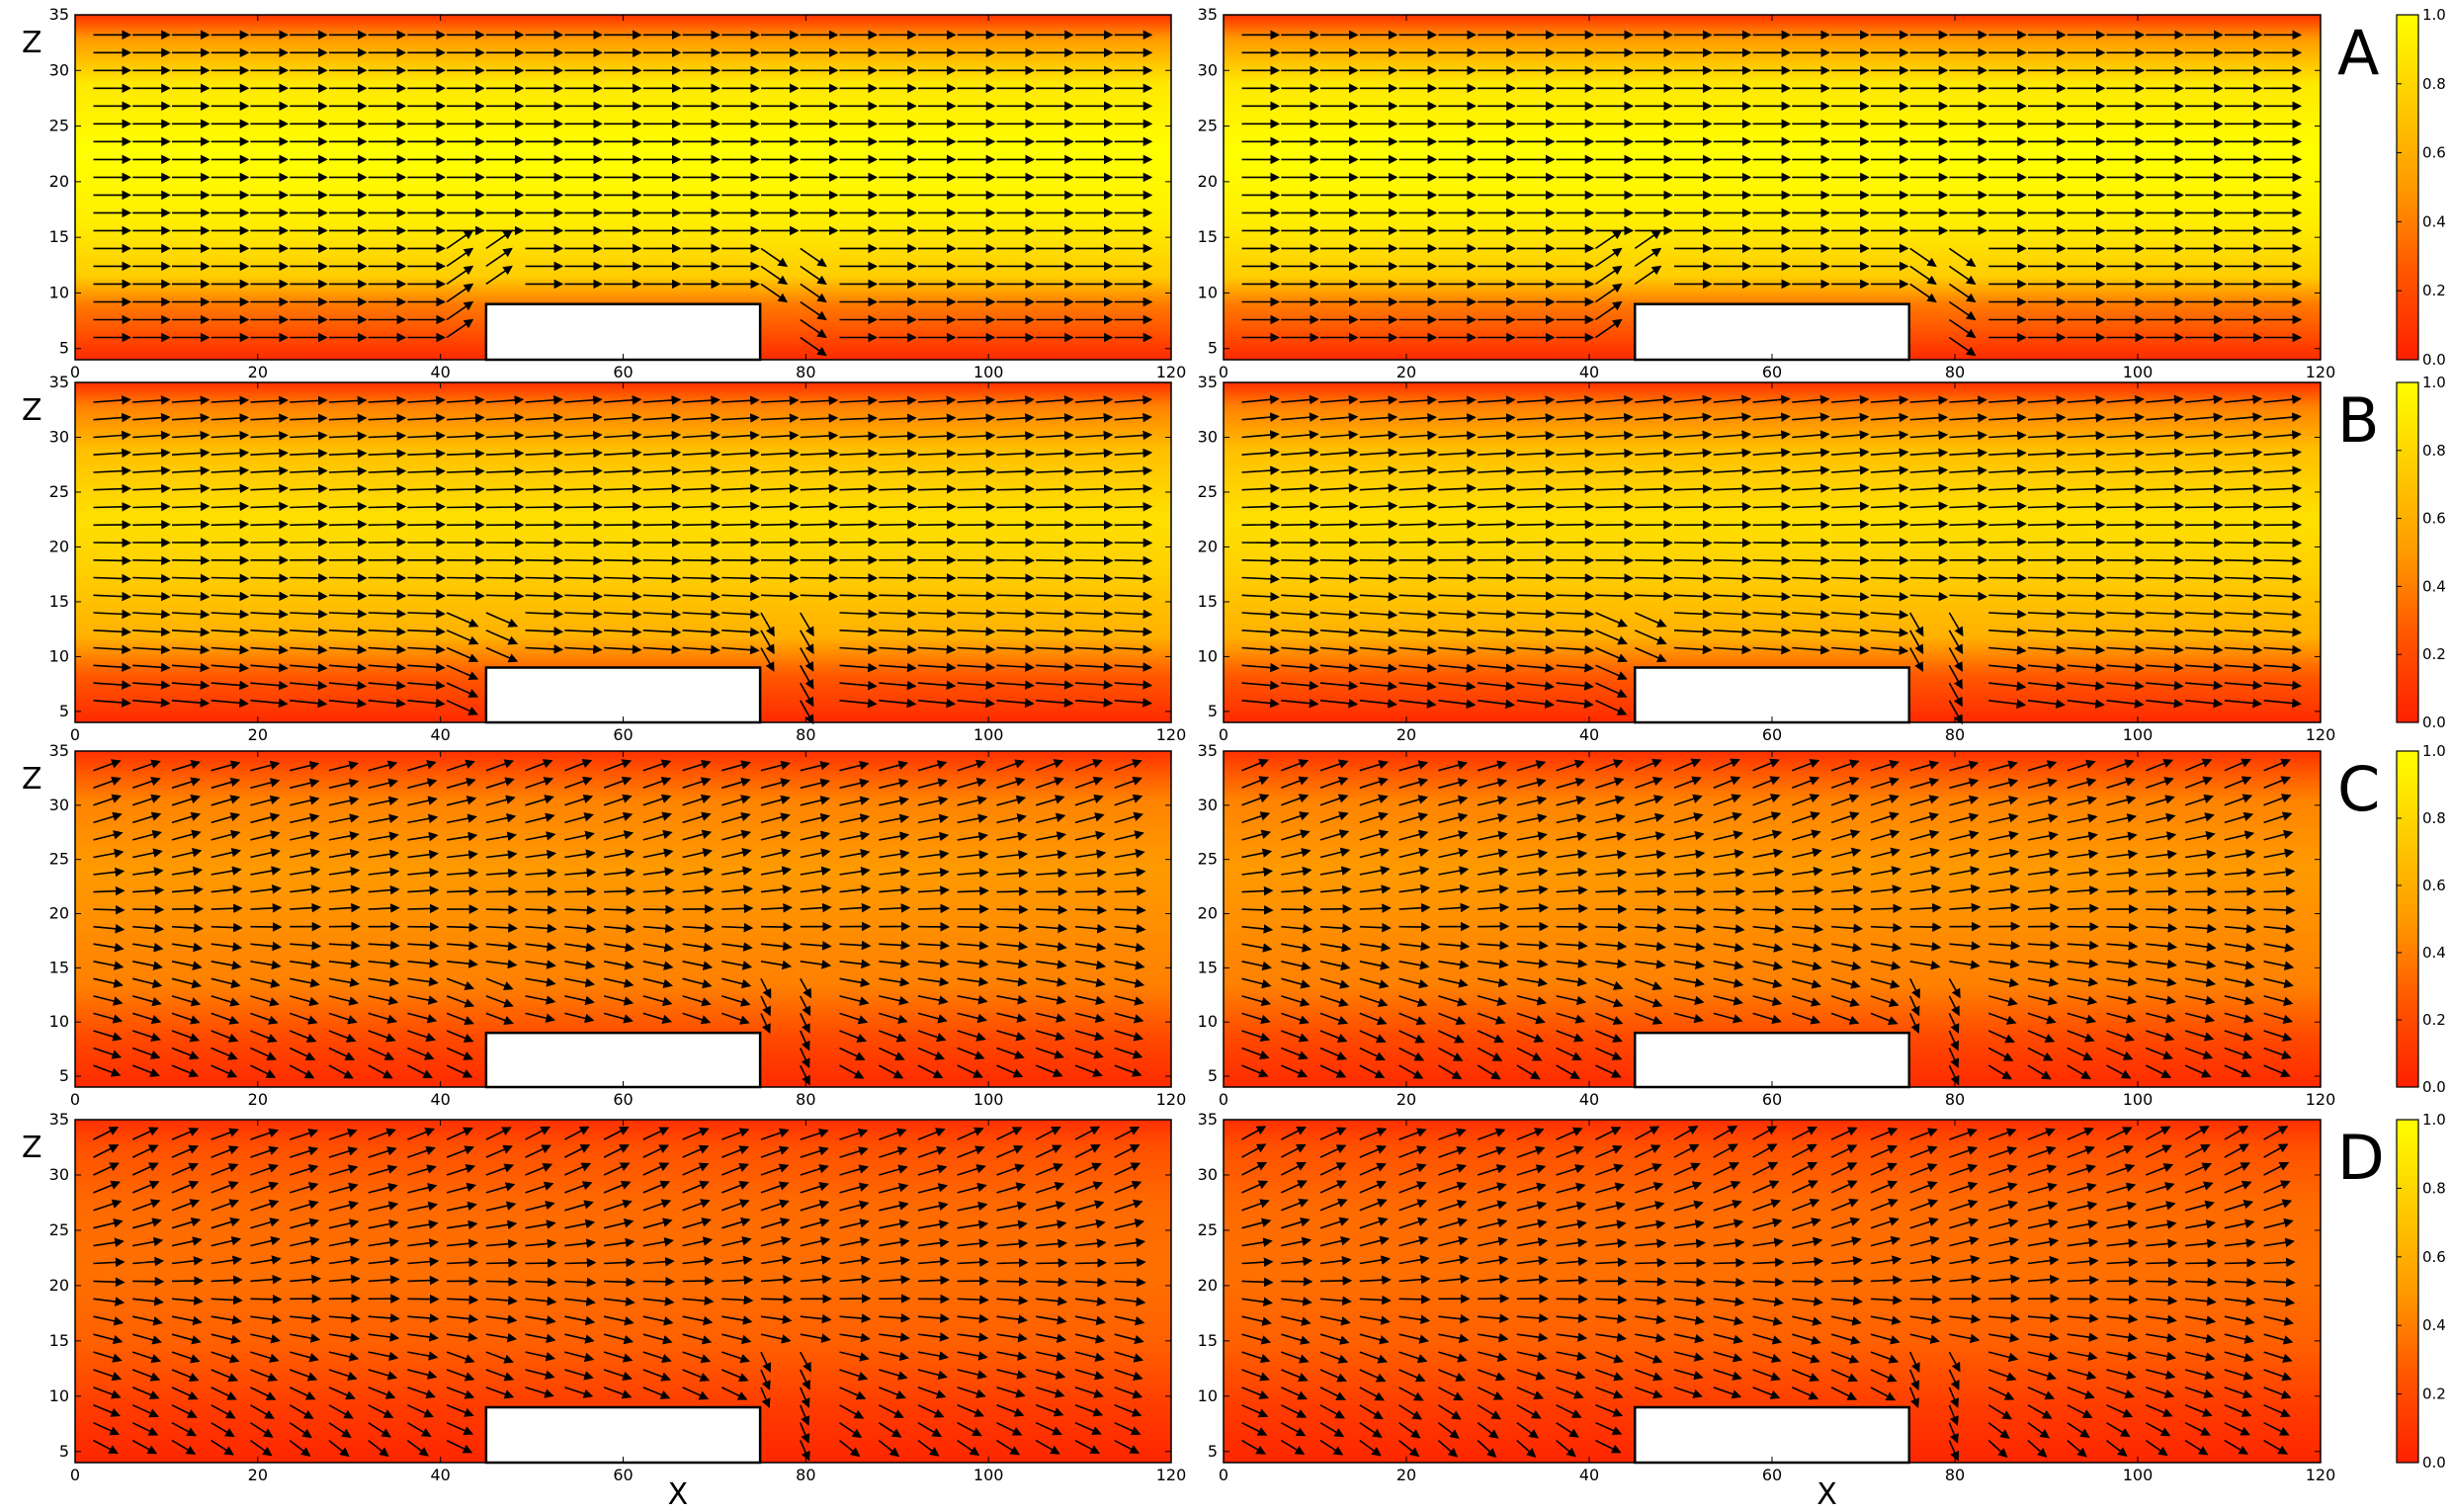  What do you see at coordinates (2421, 187) in the screenshot?
I see `colorbar-A: 0.0 0.2 0.4 0.6 0.8 1.0` at bounding box center [2421, 187].